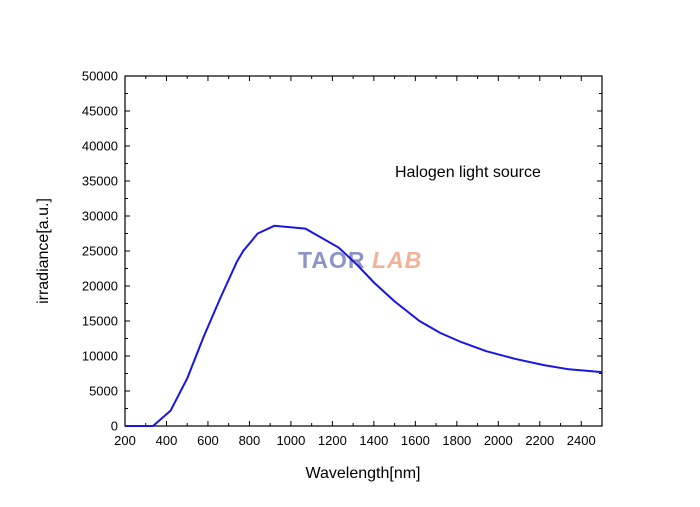 The width and height of the screenshot is (700, 507). Describe the element at coordinates (415, 440) in the screenshot. I see `x-tick-label: 1600` at that location.